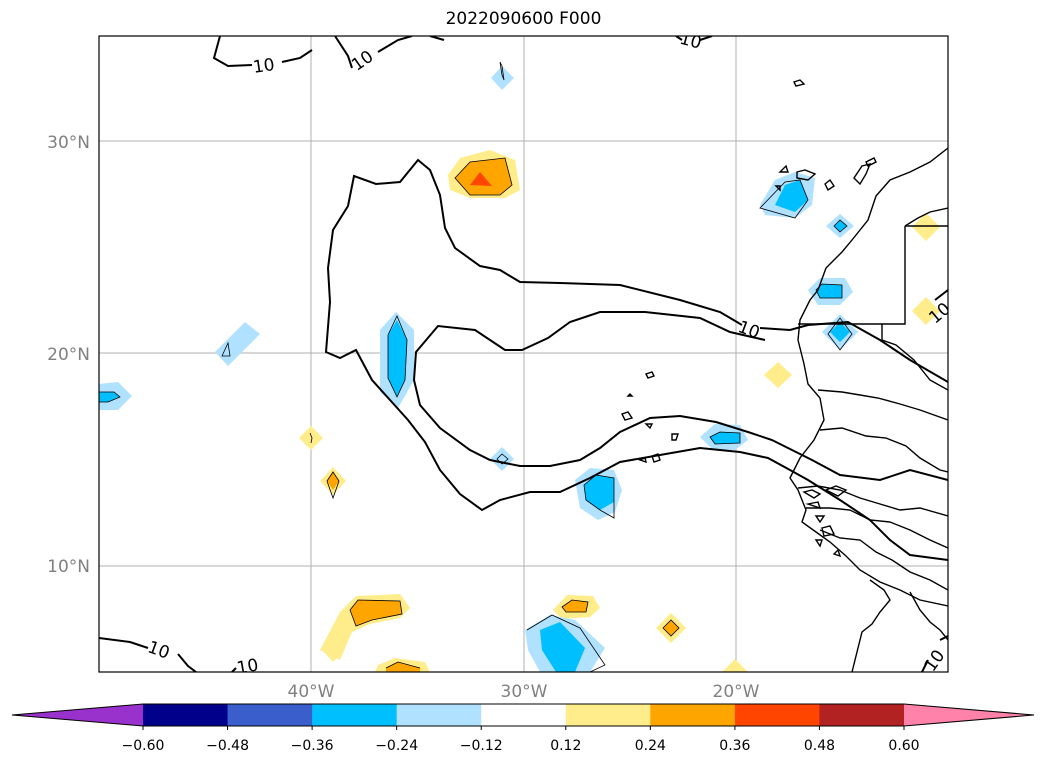 This screenshot has width=1047, height=765. I want to click on colorbar-tick-label: −0.60, so click(143, 746).